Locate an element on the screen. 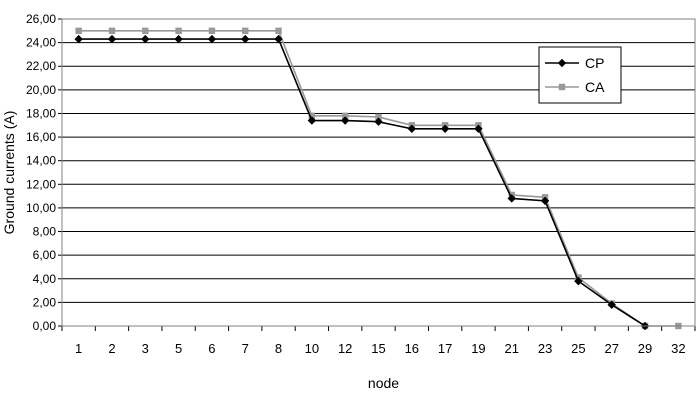 The height and width of the screenshot is (394, 699). y-tick-label: 4,00 is located at coordinates (45, 279).